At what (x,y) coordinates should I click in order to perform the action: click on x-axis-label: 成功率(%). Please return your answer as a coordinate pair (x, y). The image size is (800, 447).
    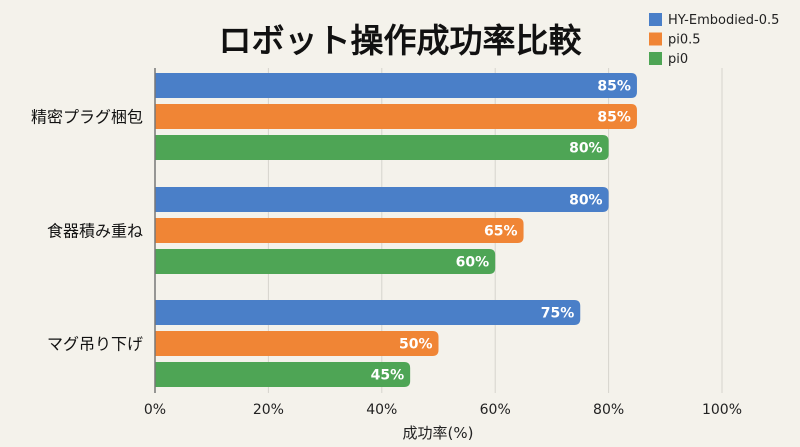
    Looking at the image, I should click on (438, 433).